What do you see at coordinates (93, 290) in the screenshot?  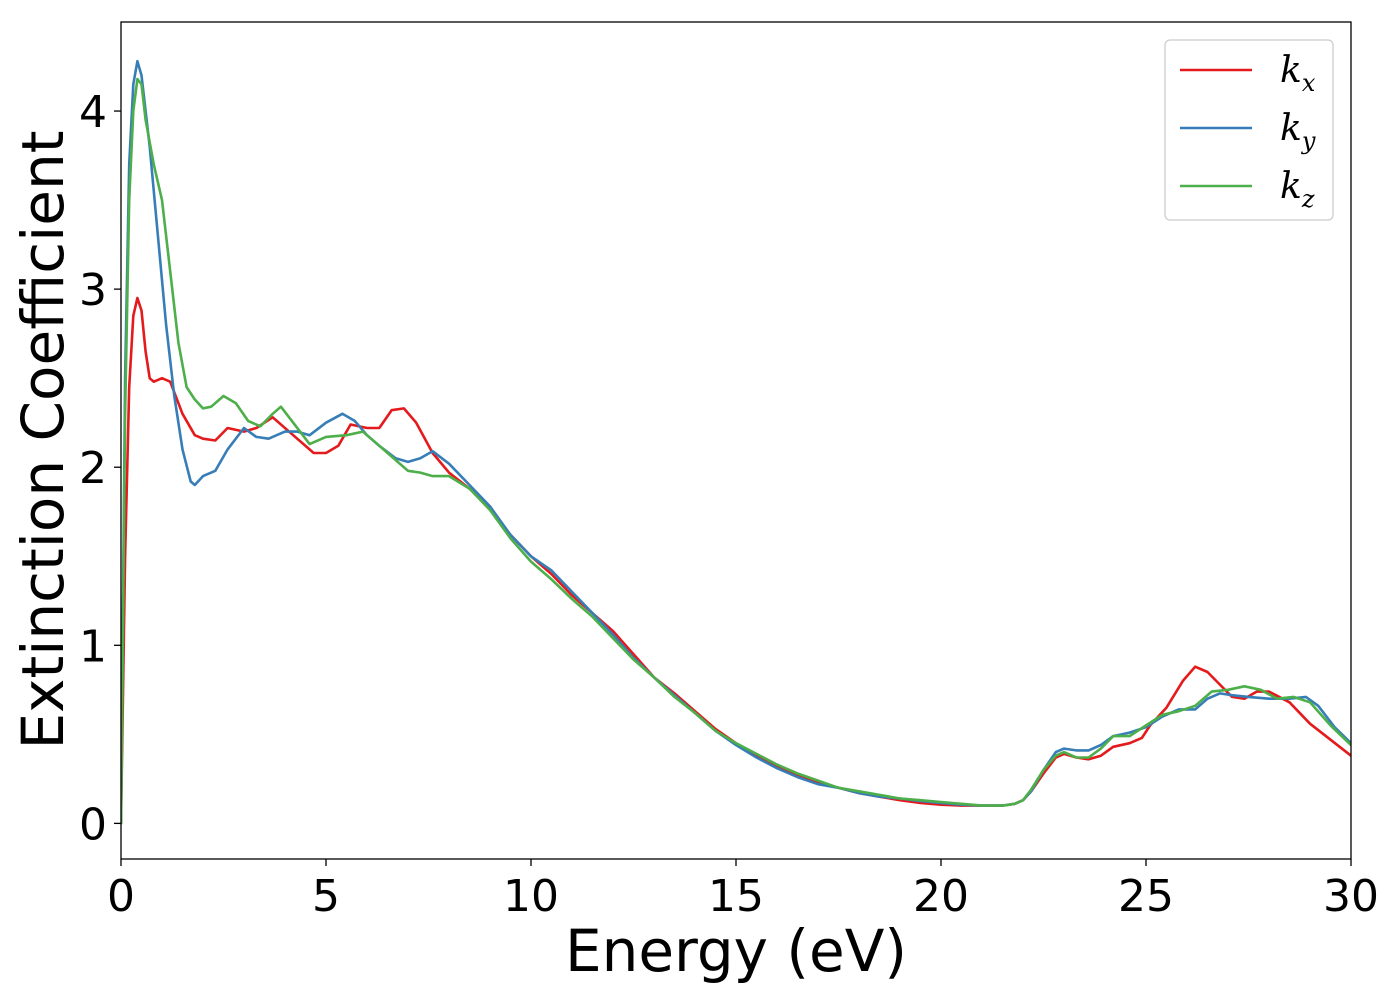 I see `y-tick-label: 3` at bounding box center [93, 290].